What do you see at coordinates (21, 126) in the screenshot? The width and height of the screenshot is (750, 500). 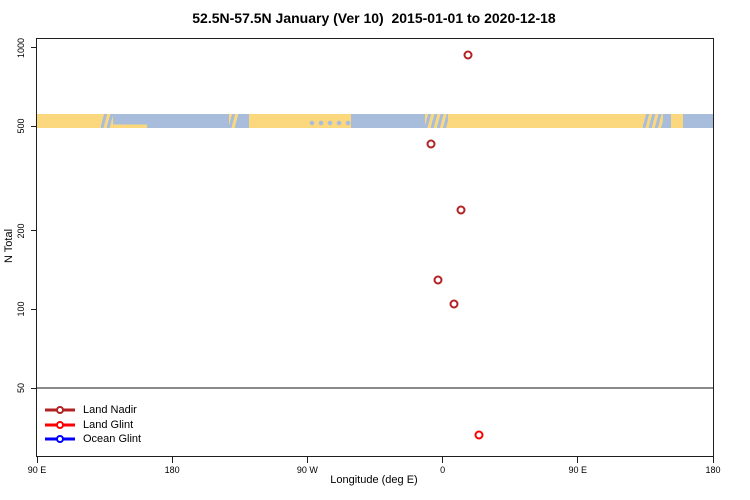 I see `y-tick-label: 500` at bounding box center [21, 126].